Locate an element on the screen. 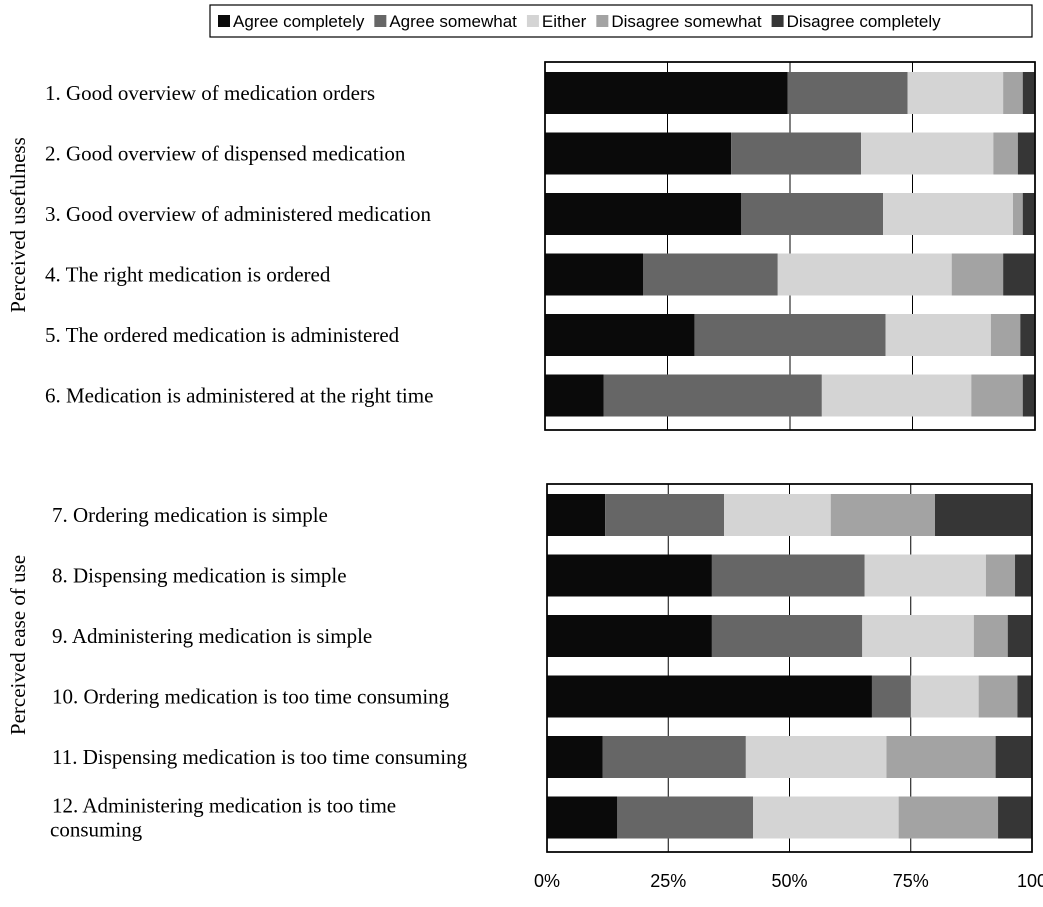 Image resolution: width=1043 pixels, height=907 pixels. legend-label-disagree-somewhat: Disagree somewhat is located at coordinates (686, 21).